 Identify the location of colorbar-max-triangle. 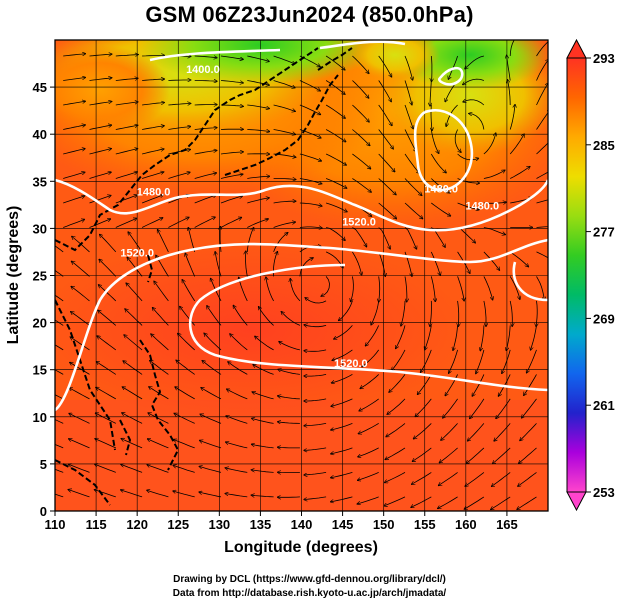
(576, 48).